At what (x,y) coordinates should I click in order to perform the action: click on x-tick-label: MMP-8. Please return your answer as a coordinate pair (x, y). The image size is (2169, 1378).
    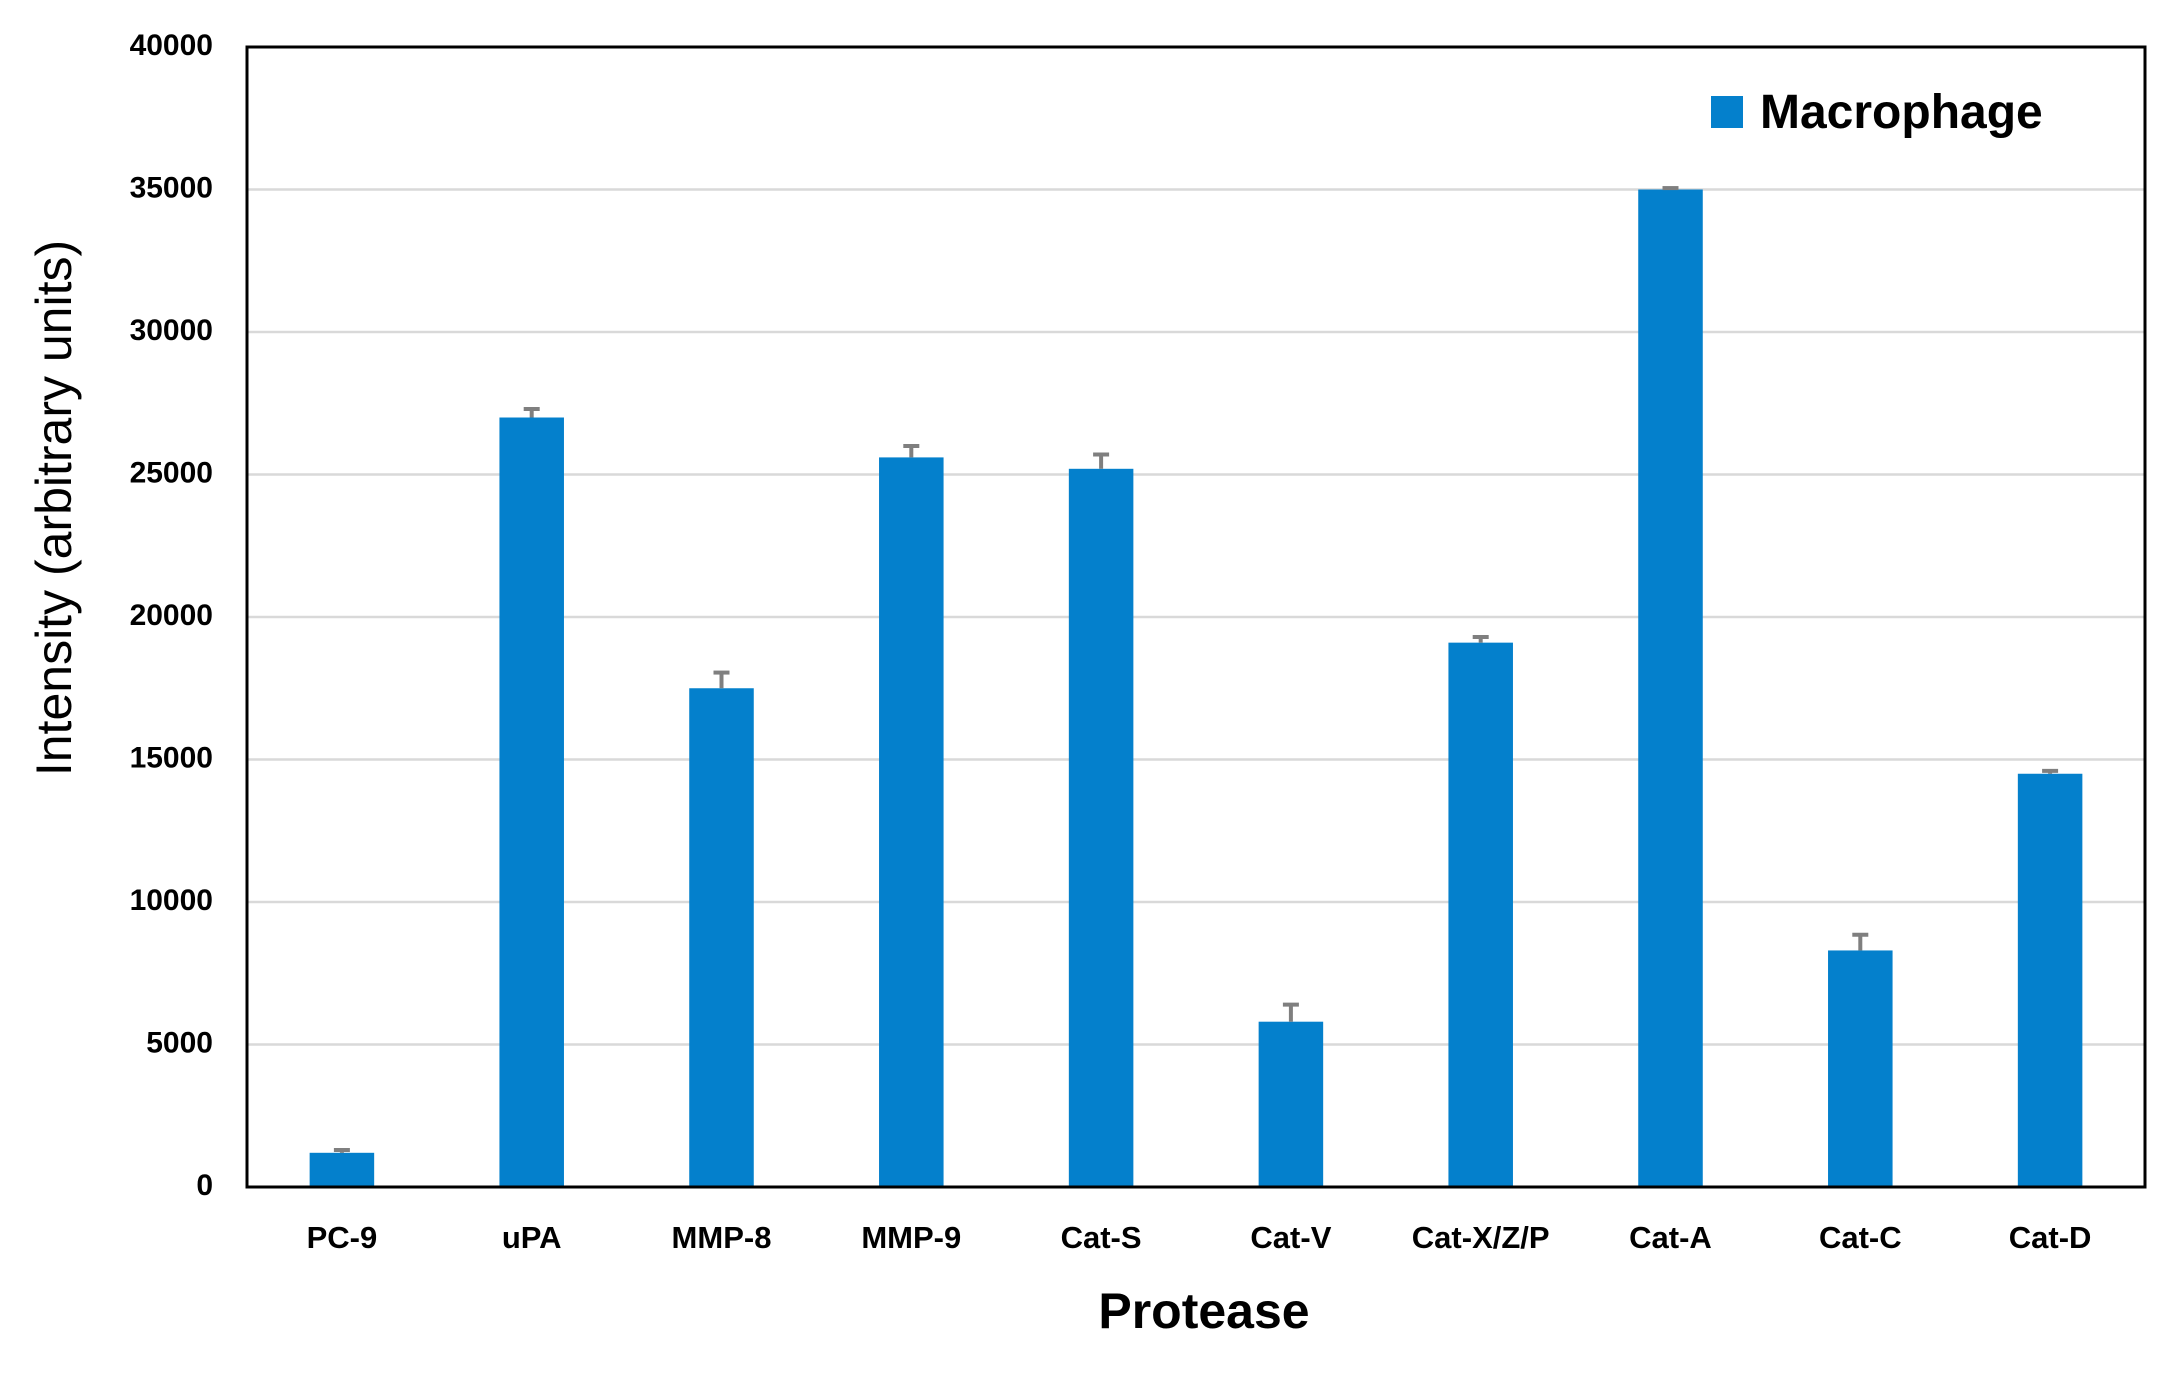
    Looking at the image, I should click on (722, 1237).